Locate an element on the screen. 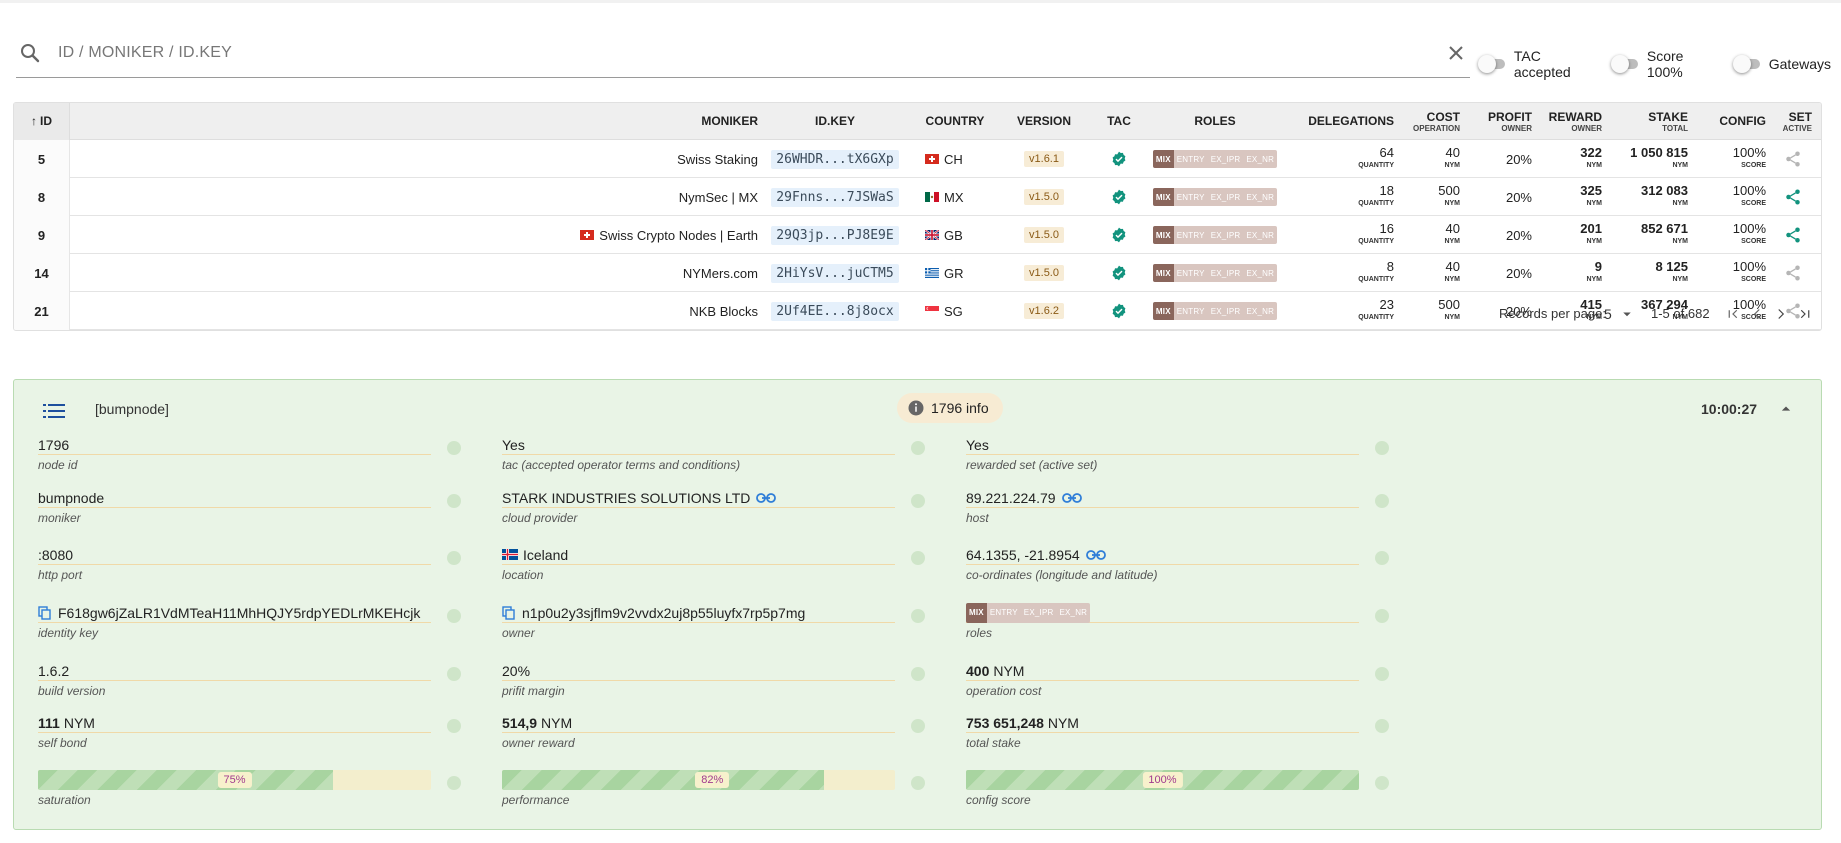  column-tac: TAC is located at coordinates (1119, 121).